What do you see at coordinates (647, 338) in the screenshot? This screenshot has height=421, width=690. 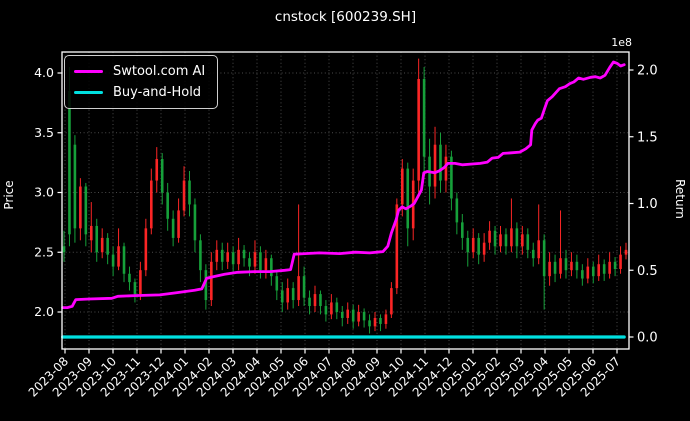 I see `return-tick-label: 0.0` at bounding box center [647, 338].